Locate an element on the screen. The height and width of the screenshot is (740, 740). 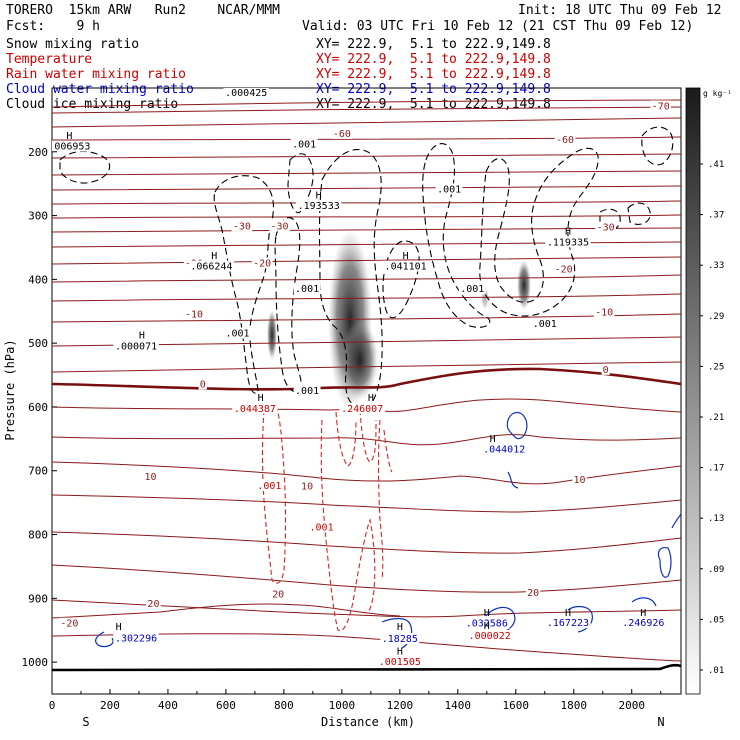
field-snow: Snow mixing ratio is located at coordinates (73, 44).